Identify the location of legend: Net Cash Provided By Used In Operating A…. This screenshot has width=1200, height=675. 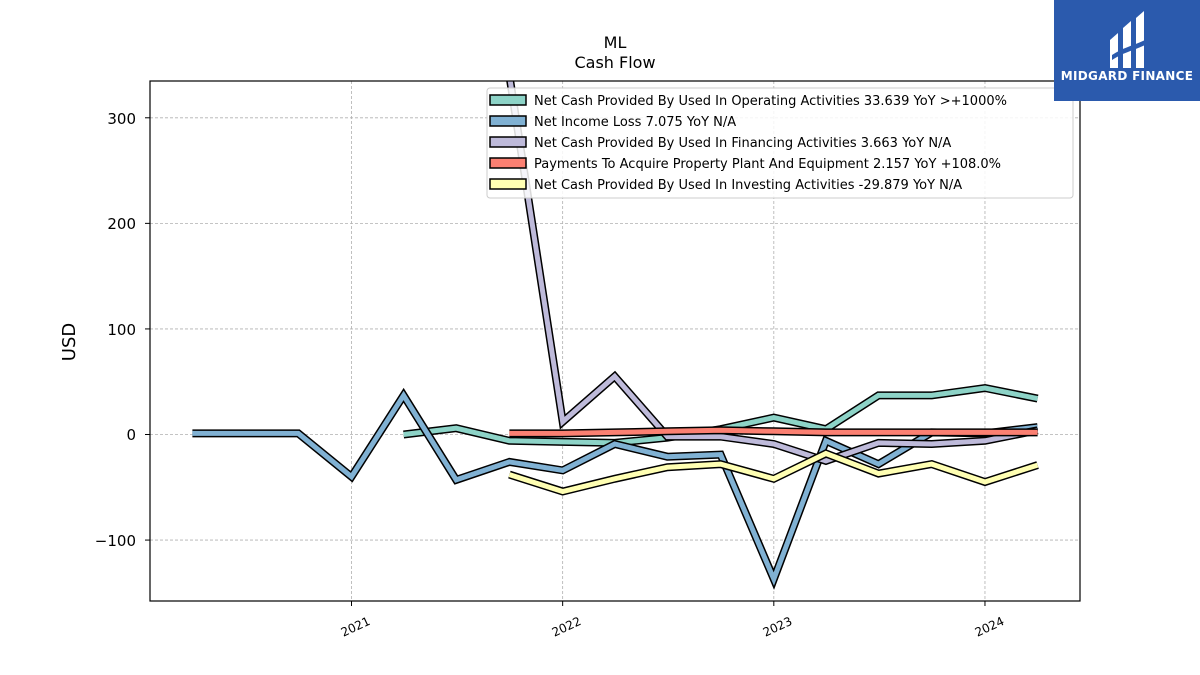
(780, 143).